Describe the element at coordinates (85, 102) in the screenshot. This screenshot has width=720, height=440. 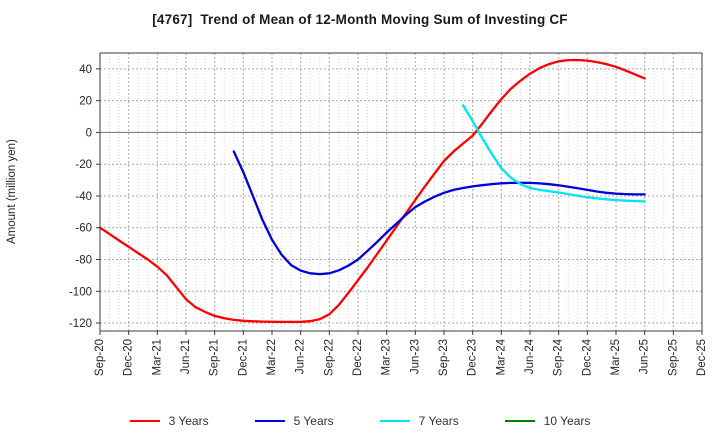
I see `y-tick-label: 20` at that location.